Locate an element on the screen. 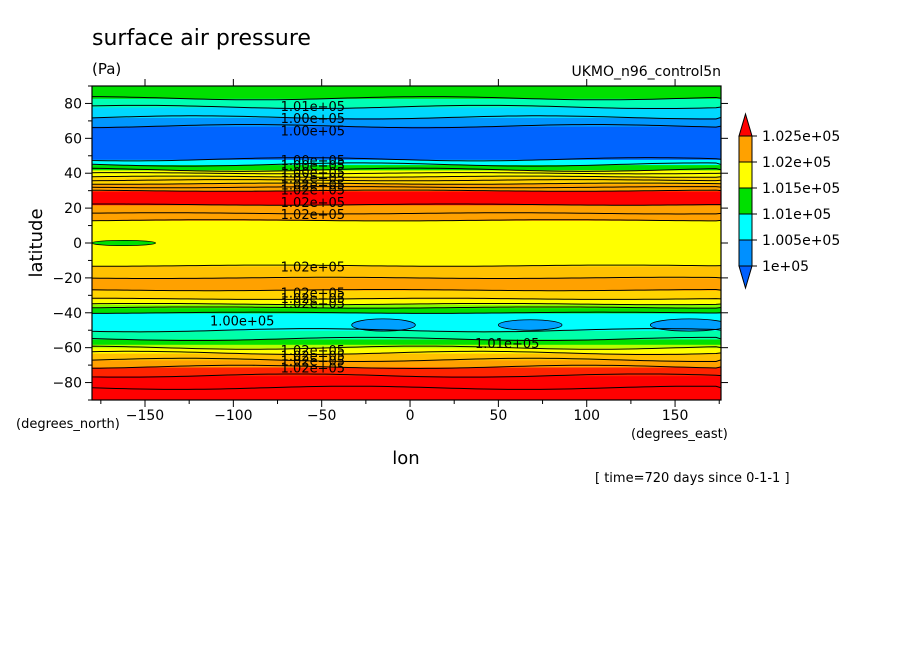 The image size is (904, 654). colorbar-top-arrow is located at coordinates (745, 124).